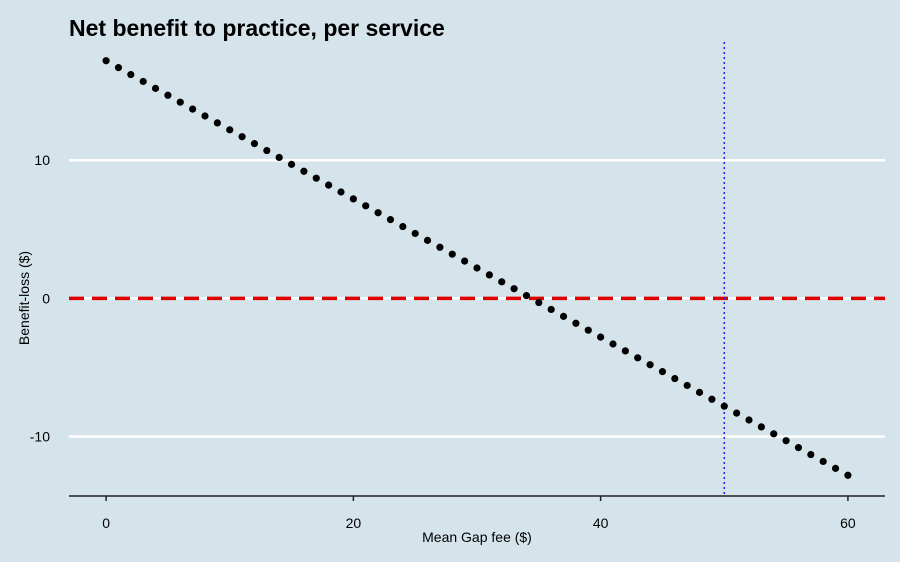 Image resolution: width=900 pixels, height=562 pixels. Describe the element at coordinates (24, 298) in the screenshot. I see `y-axis-label: Benefit-loss ($)` at that location.